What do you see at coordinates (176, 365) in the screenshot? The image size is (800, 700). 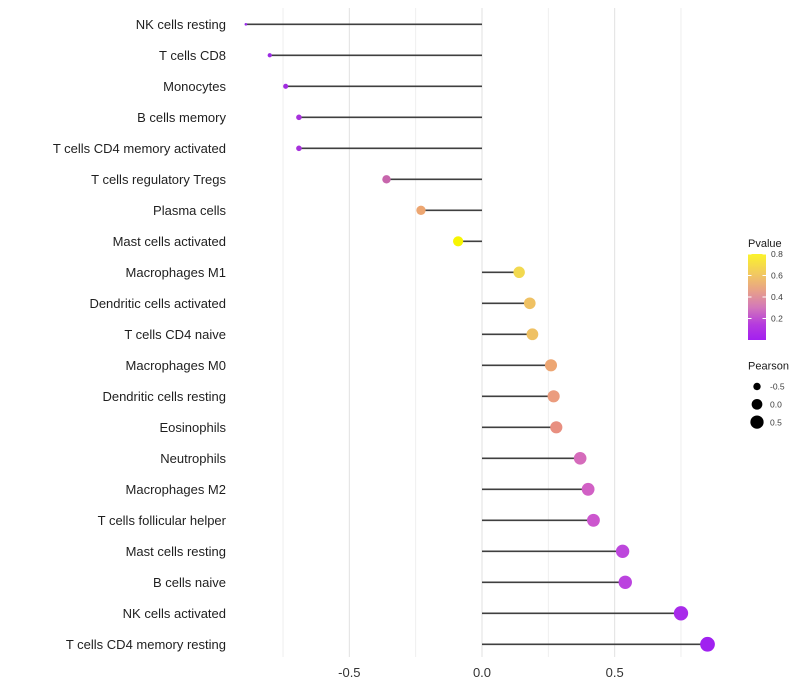 I see `category-label: Macrophages M0` at bounding box center [176, 365].